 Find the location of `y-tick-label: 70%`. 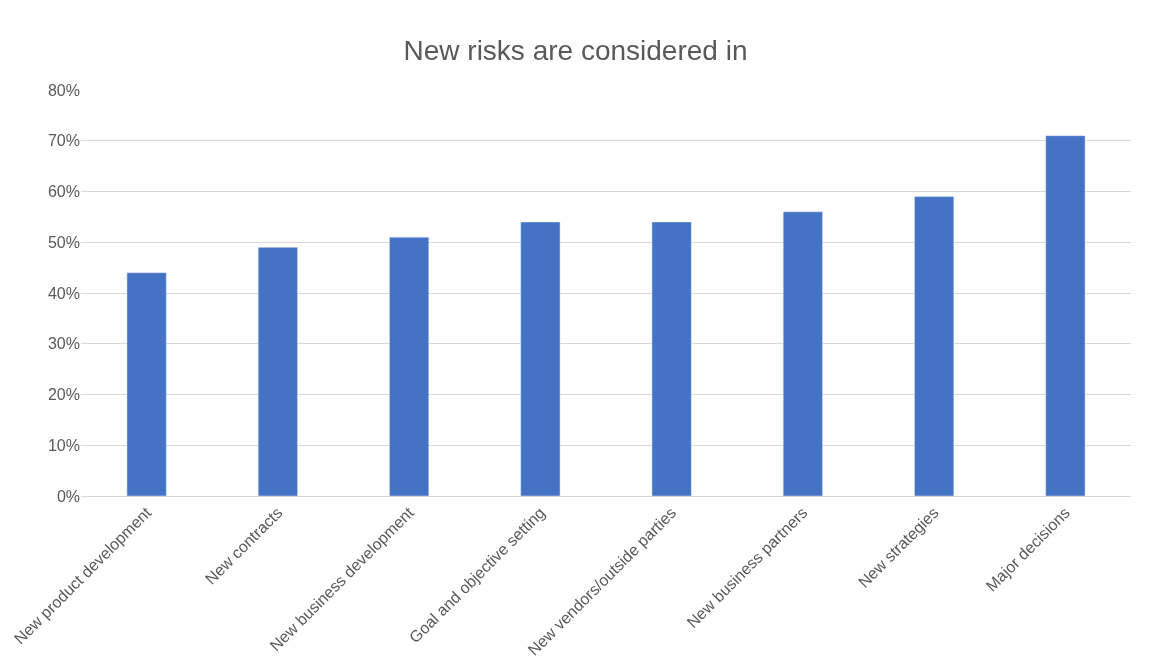

y-tick-label: 70% is located at coordinates (63, 141).